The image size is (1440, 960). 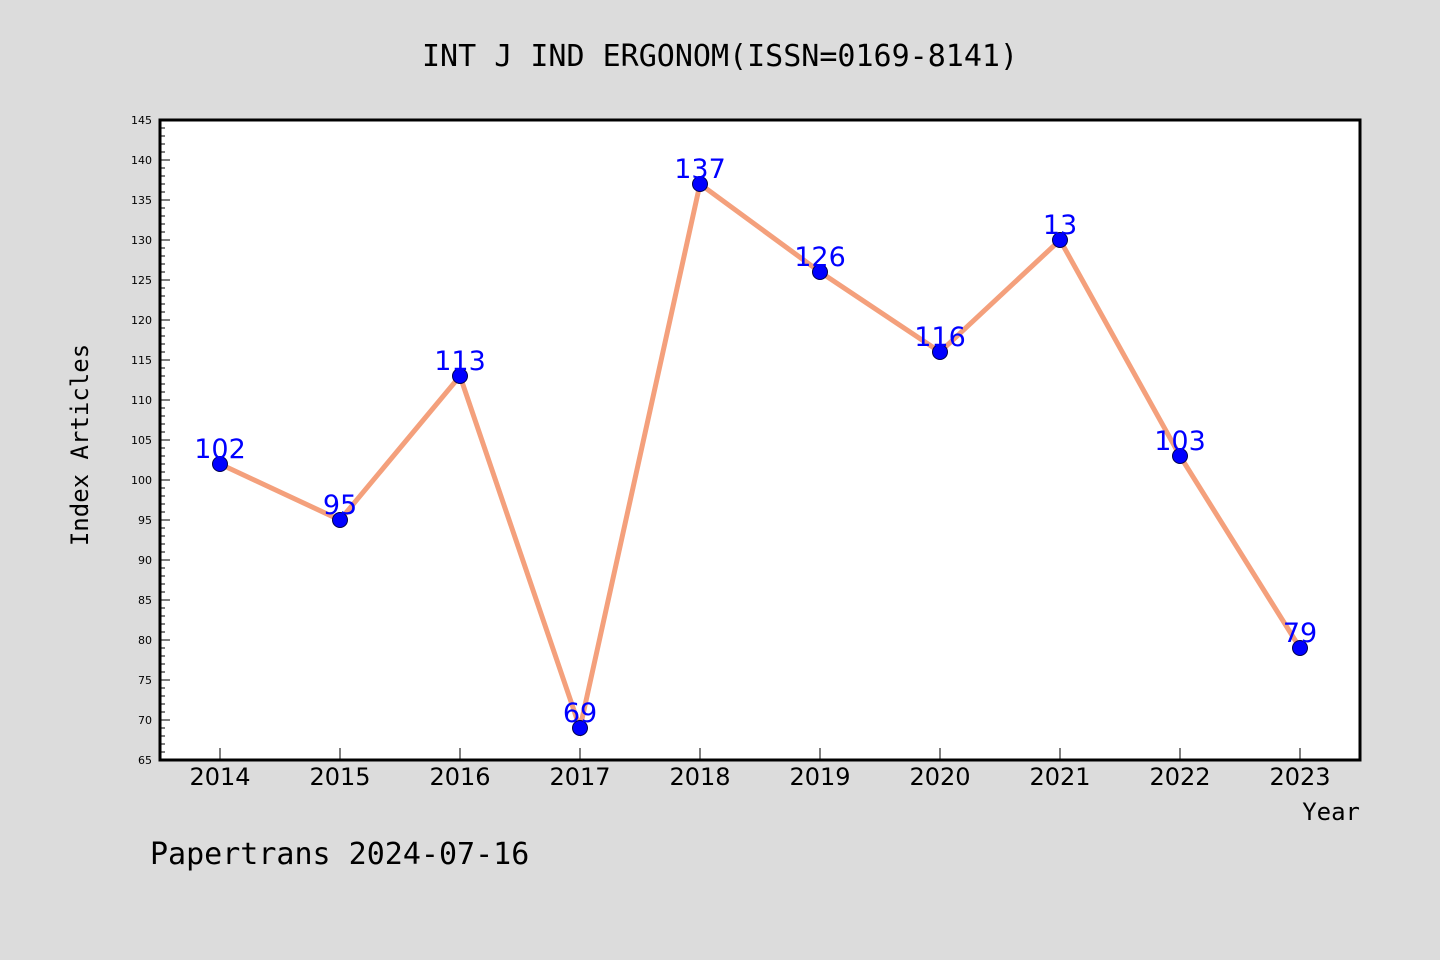 What do you see at coordinates (141, 360) in the screenshot?
I see `y-tick-label: 115` at bounding box center [141, 360].